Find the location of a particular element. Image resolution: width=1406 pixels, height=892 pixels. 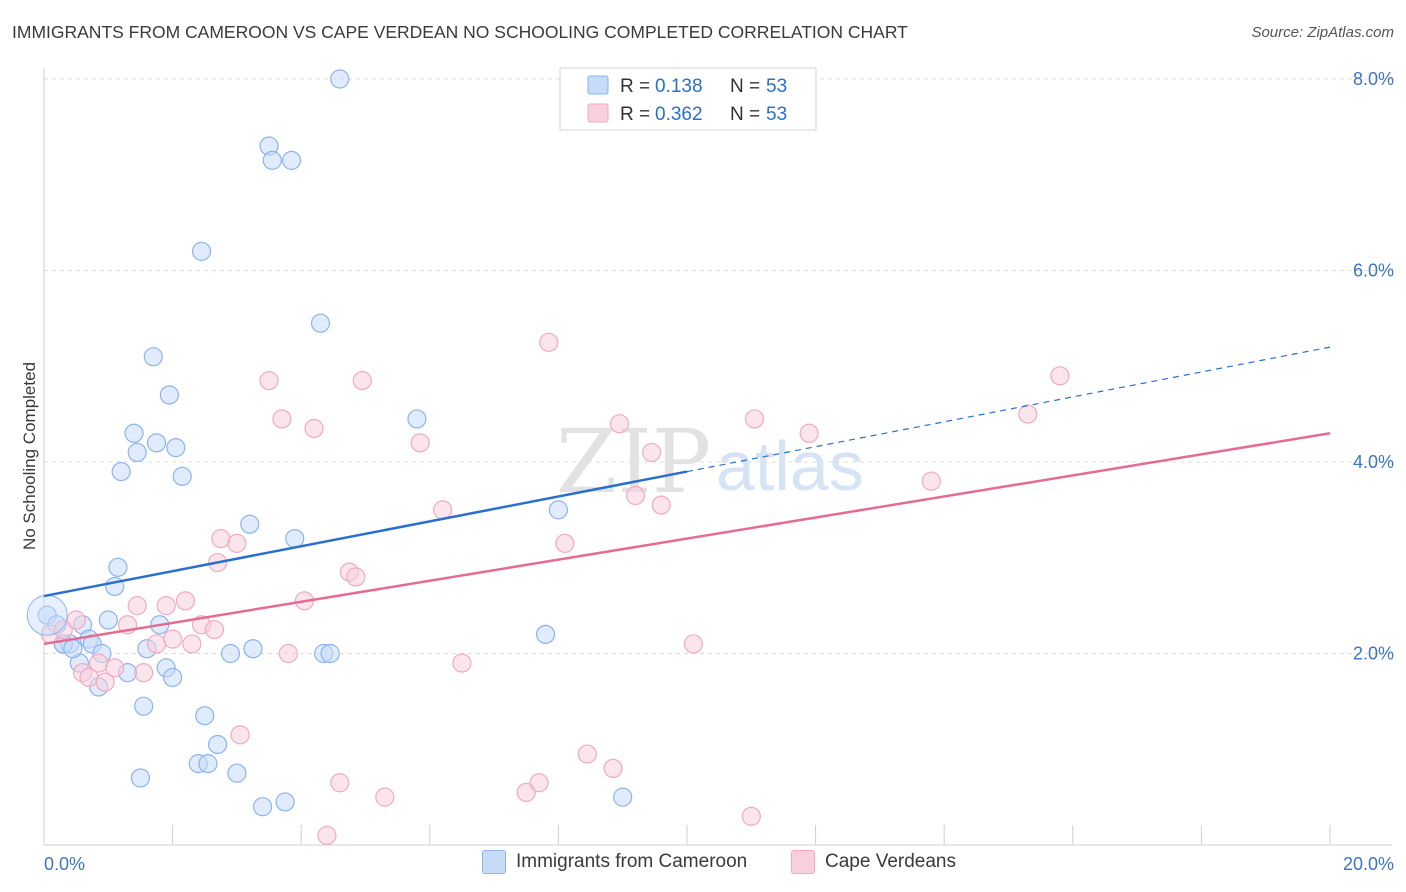

correlation-legend: R = 0.138 N = 53 R = 0.362 N = 53 is located at coordinates (688, 99).